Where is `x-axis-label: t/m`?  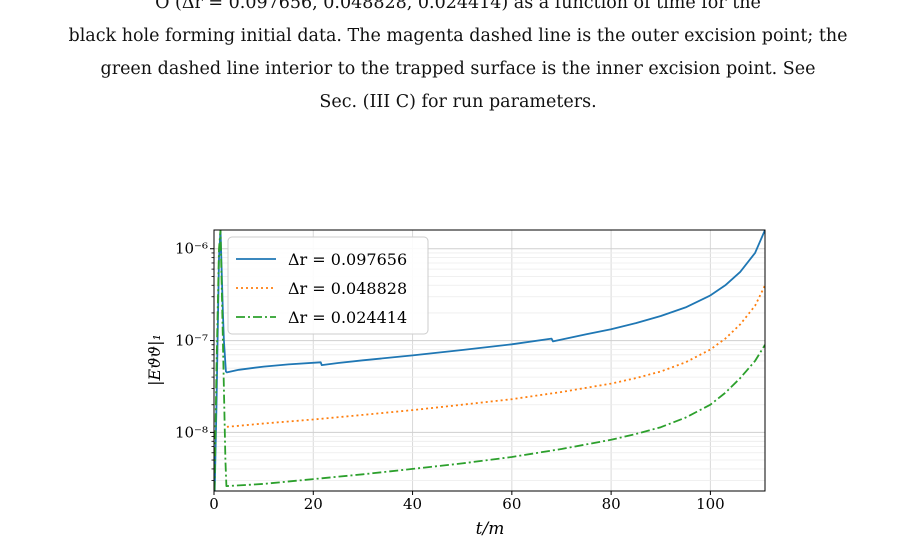 x-axis-label: t/m is located at coordinates (490, 529).